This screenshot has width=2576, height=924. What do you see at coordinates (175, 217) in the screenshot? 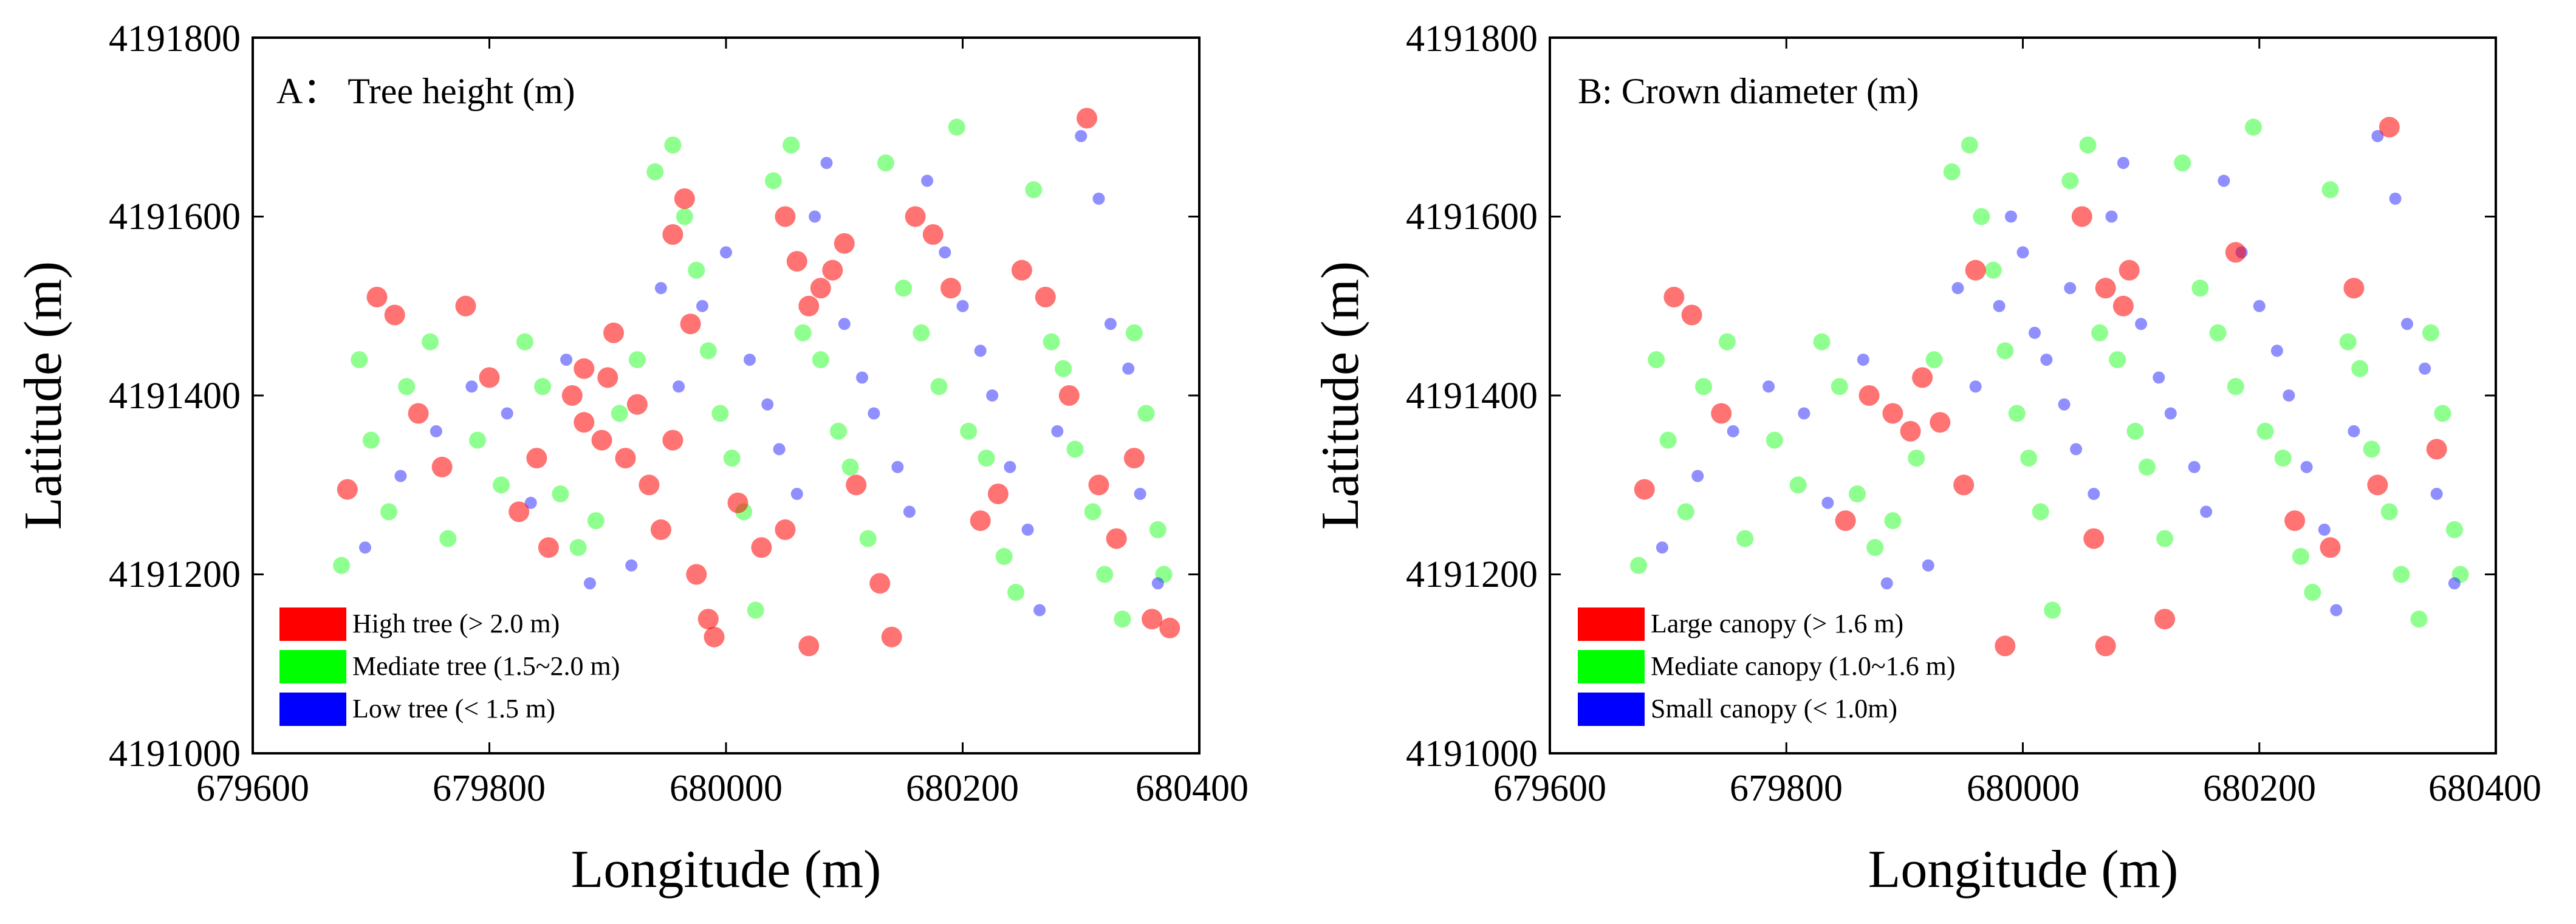
I see `panel-a-y-tick: 4191600` at bounding box center [175, 217].